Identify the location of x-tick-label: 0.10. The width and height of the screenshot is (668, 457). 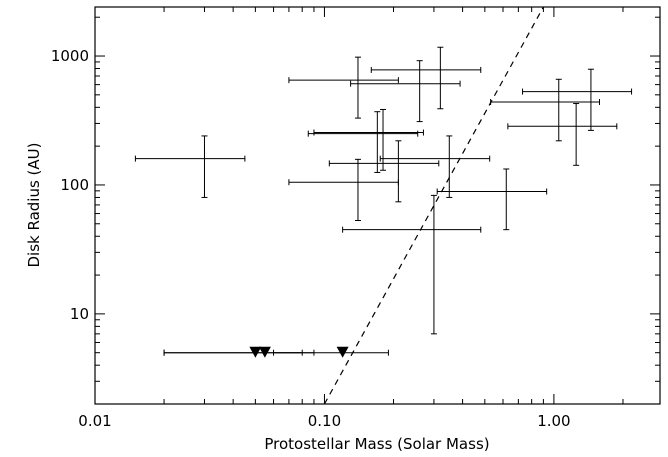
(324, 421).